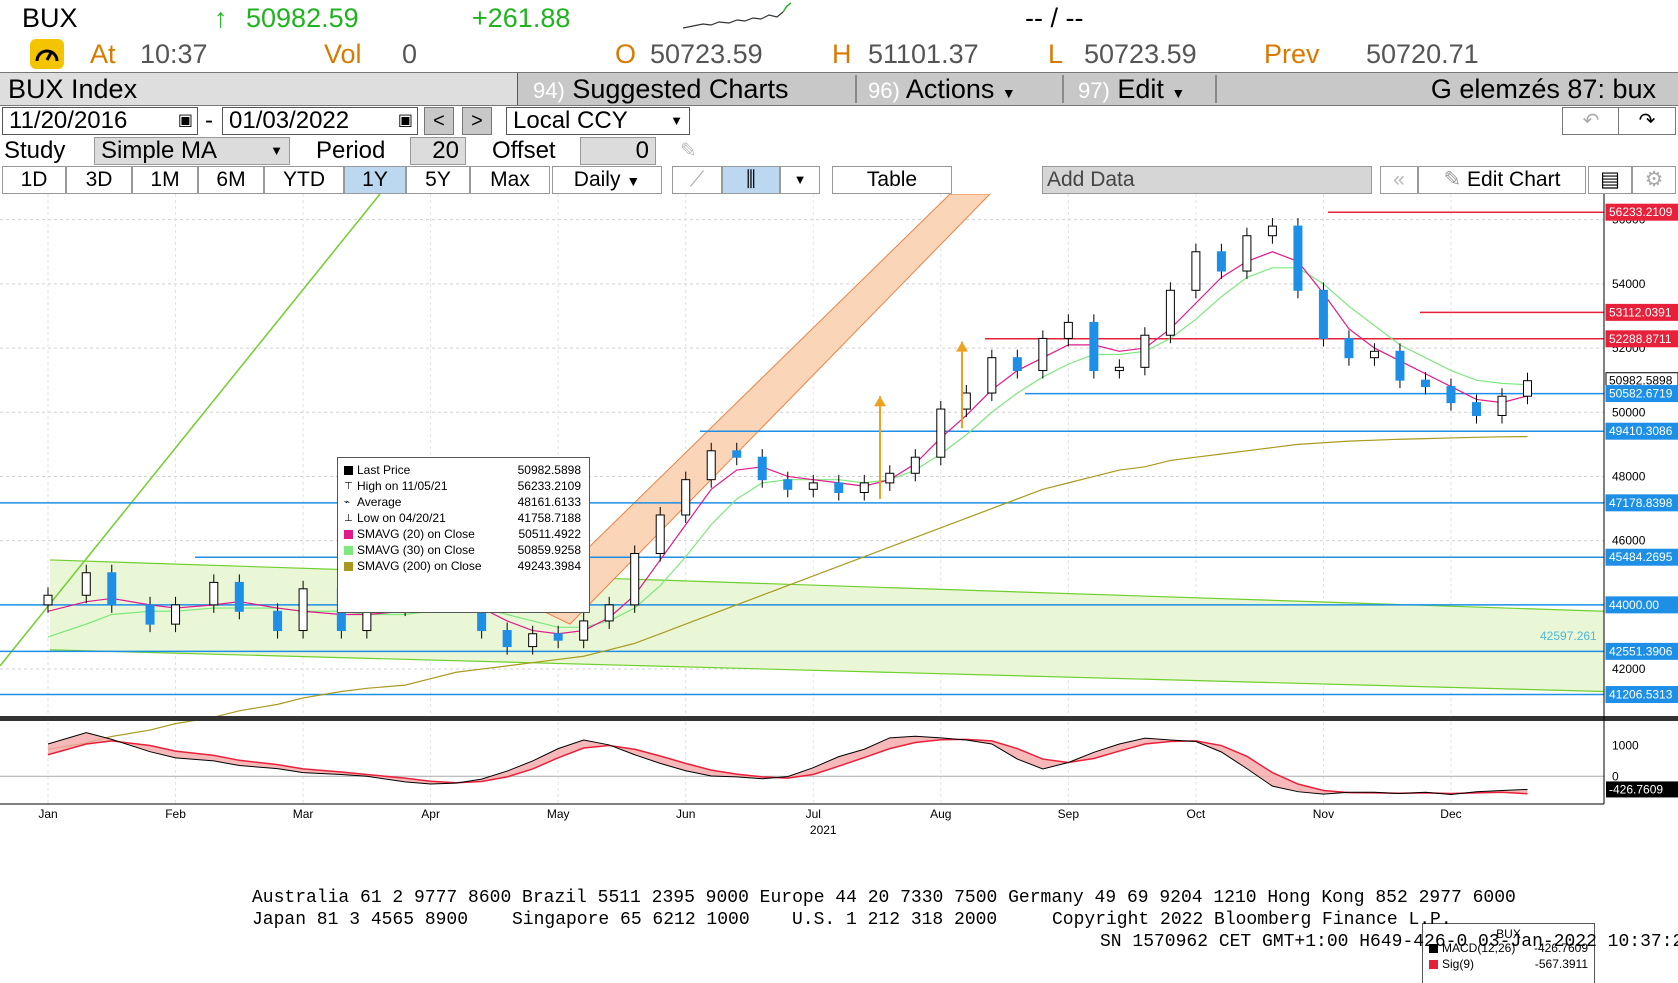  I want to click on prev-period-button: <, so click(439, 121).